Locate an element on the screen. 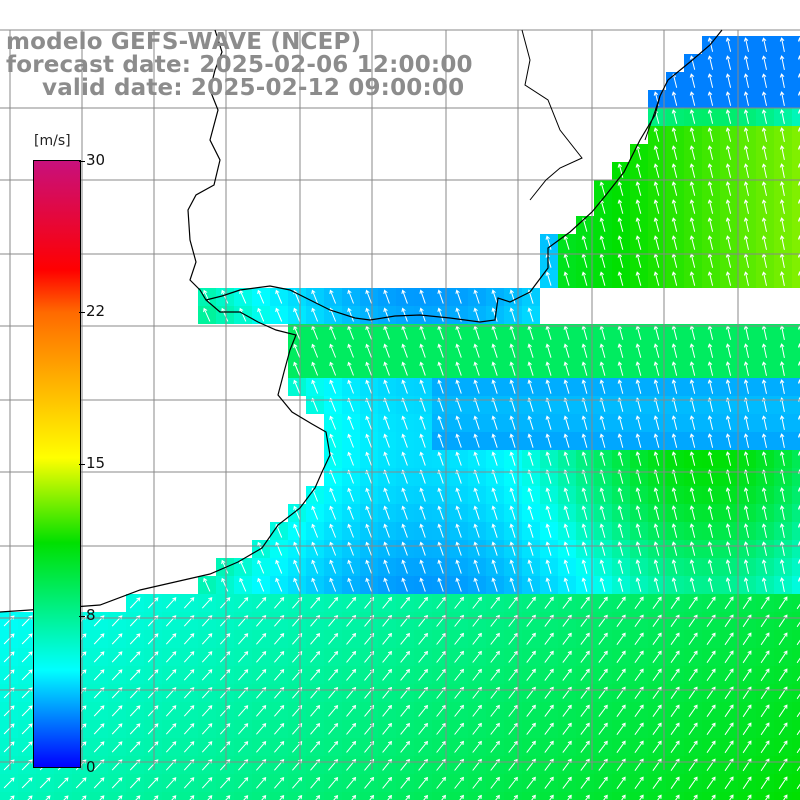  colorbar is located at coordinates (57, 464).